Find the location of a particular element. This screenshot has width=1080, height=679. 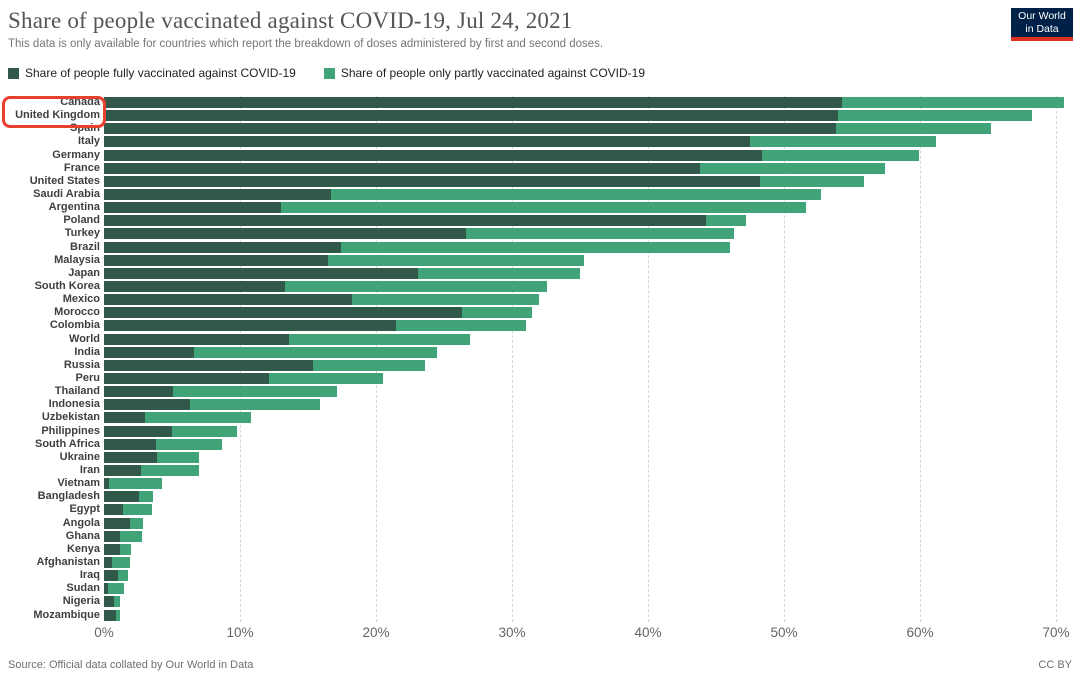

chart-row: Sudan is located at coordinates (540, 588).